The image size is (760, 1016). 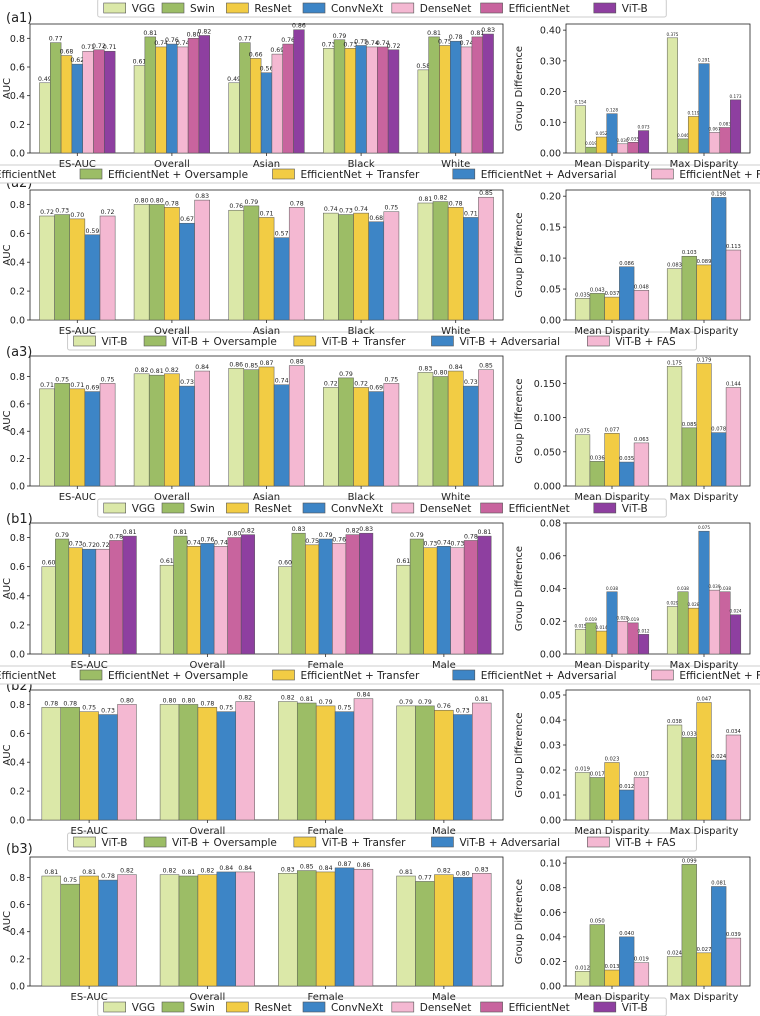 I want to click on y-tick-label: 0.2, so click(x=17, y=292).